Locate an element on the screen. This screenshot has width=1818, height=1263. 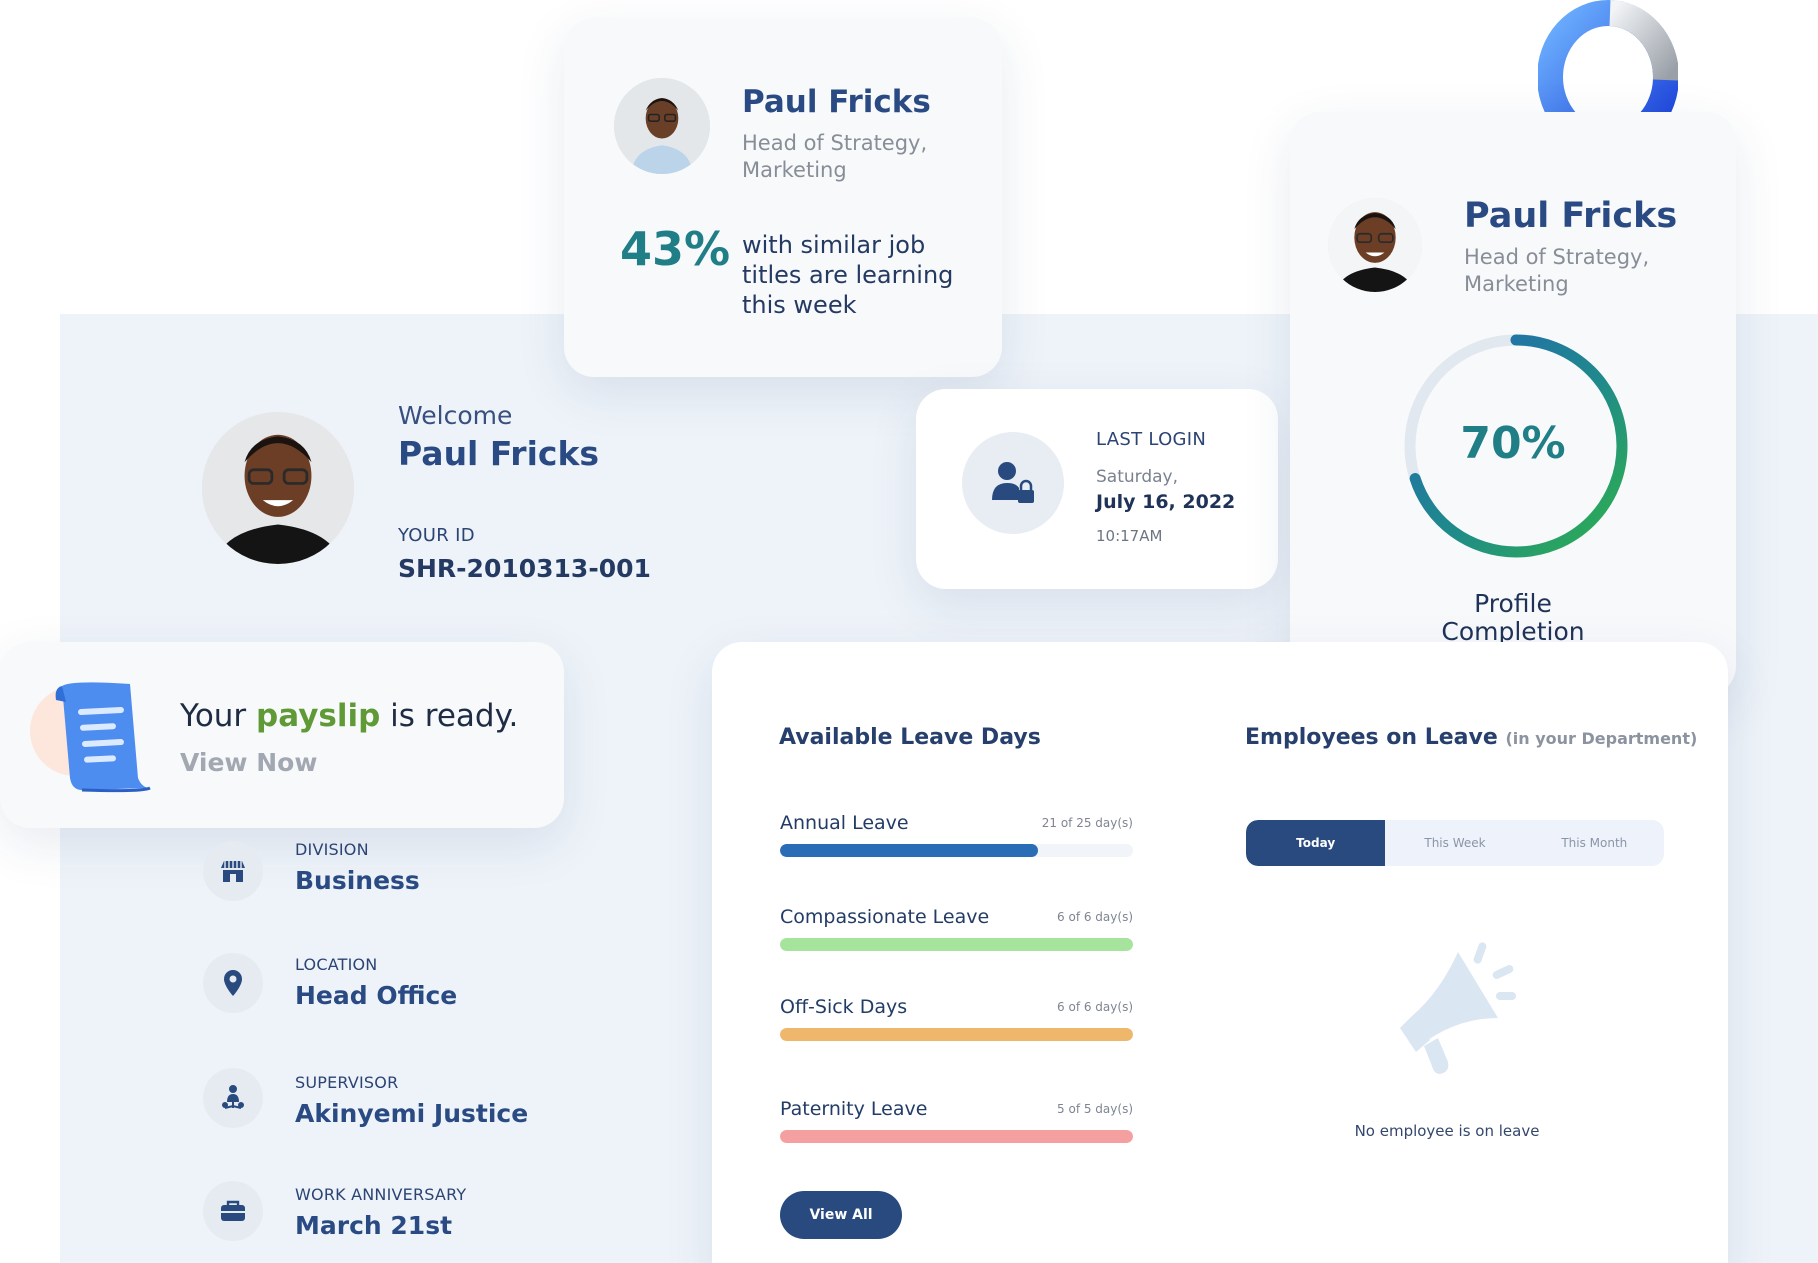
leave-bar-annual is located at coordinates (956, 850).